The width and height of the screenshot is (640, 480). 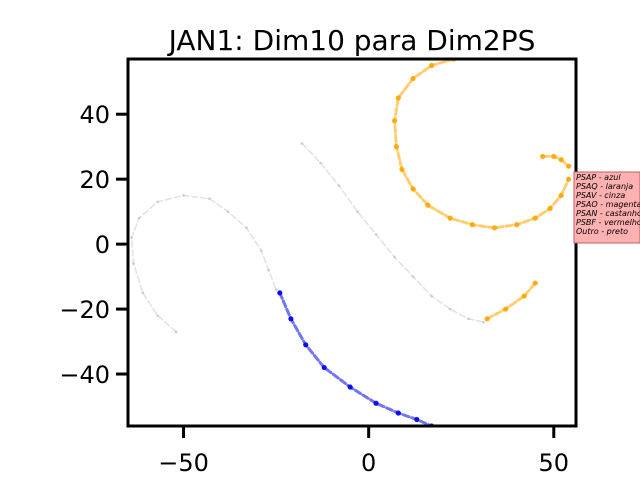 What do you see at coordinates (602, 231) in the screenshot?
I see `legend-entry: Outro - preto` at bounding box center [602, 231].